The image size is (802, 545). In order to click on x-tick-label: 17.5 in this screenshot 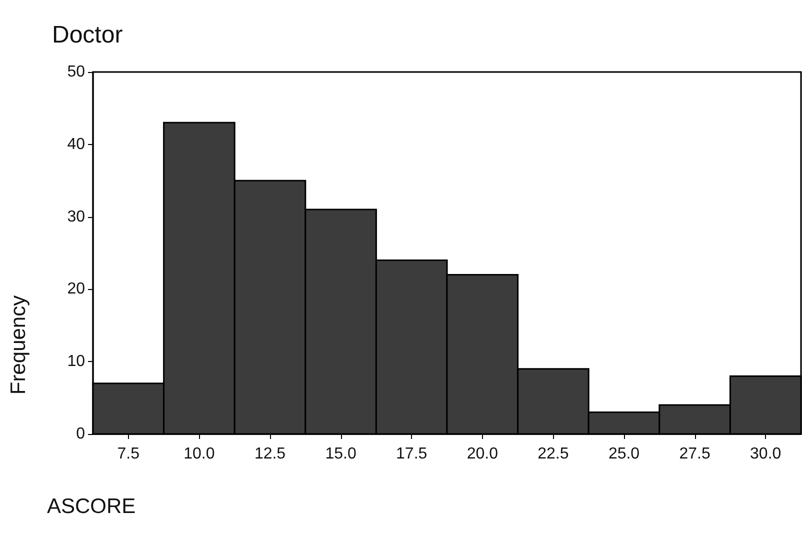, I will do `click(412, 454)`.